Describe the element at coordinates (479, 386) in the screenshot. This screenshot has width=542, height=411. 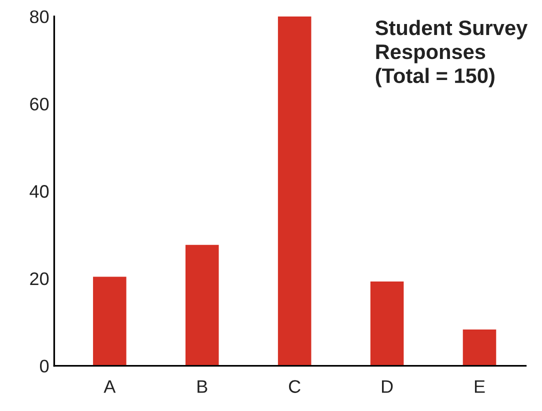
I see `x-tick-label: E` at that location.